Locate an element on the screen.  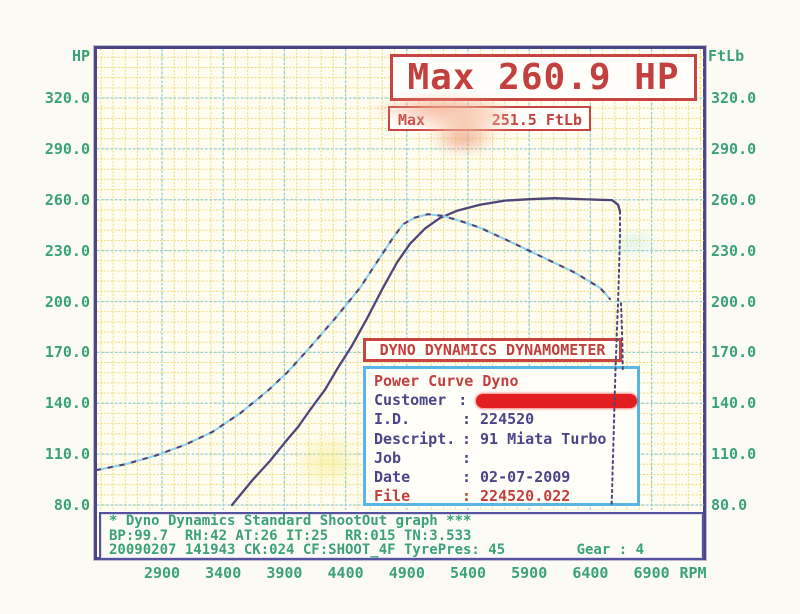
max-hp-box: Max 260.9 HP is located at coordinates (543, 77).